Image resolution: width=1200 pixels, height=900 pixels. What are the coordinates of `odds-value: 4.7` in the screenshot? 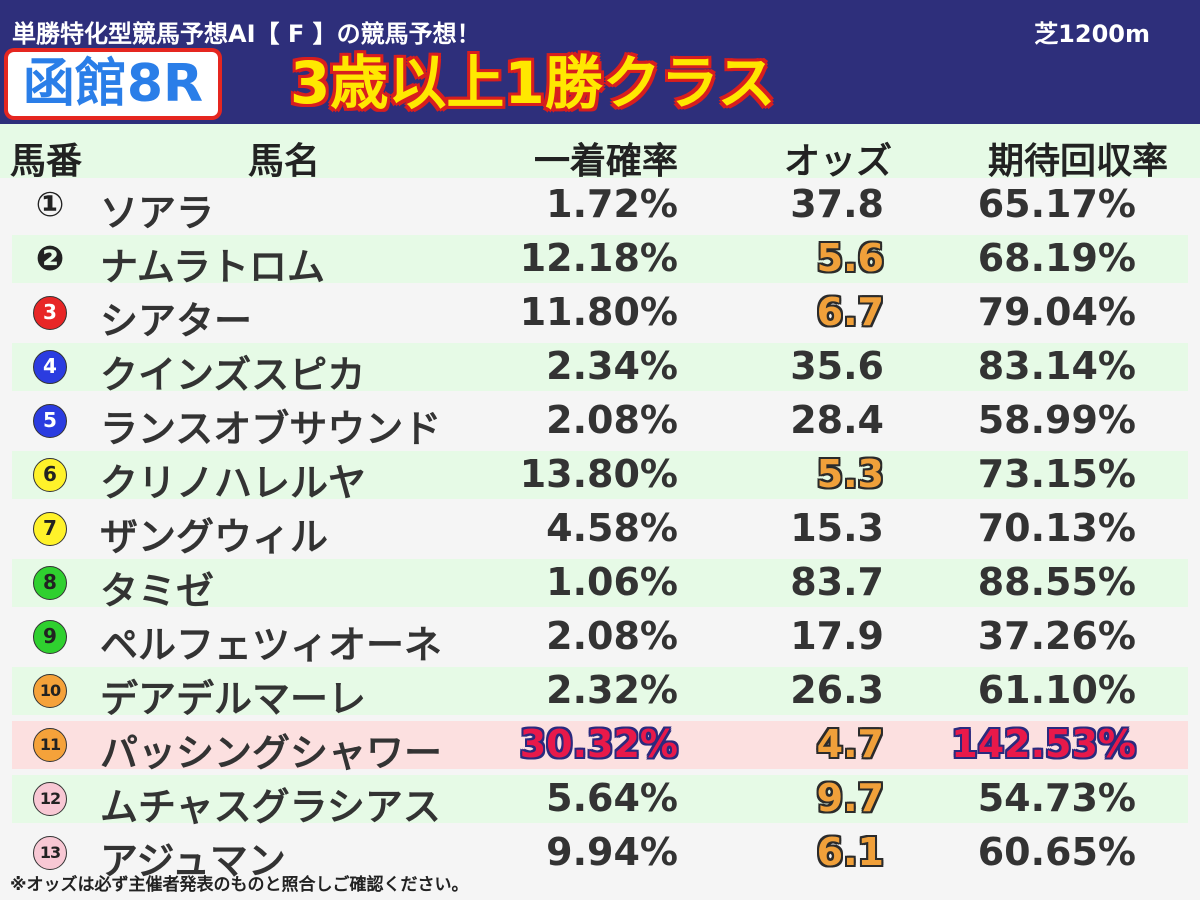 It's located at (850, 744).